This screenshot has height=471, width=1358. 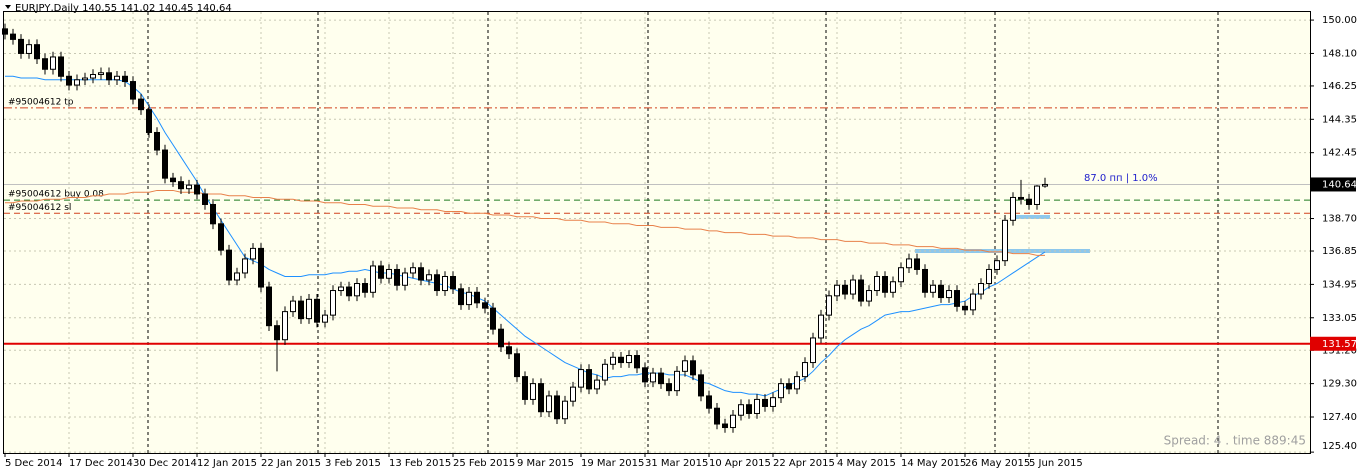 I want to click on y-tick-label: 142.45, so click(x=1339, y=153).